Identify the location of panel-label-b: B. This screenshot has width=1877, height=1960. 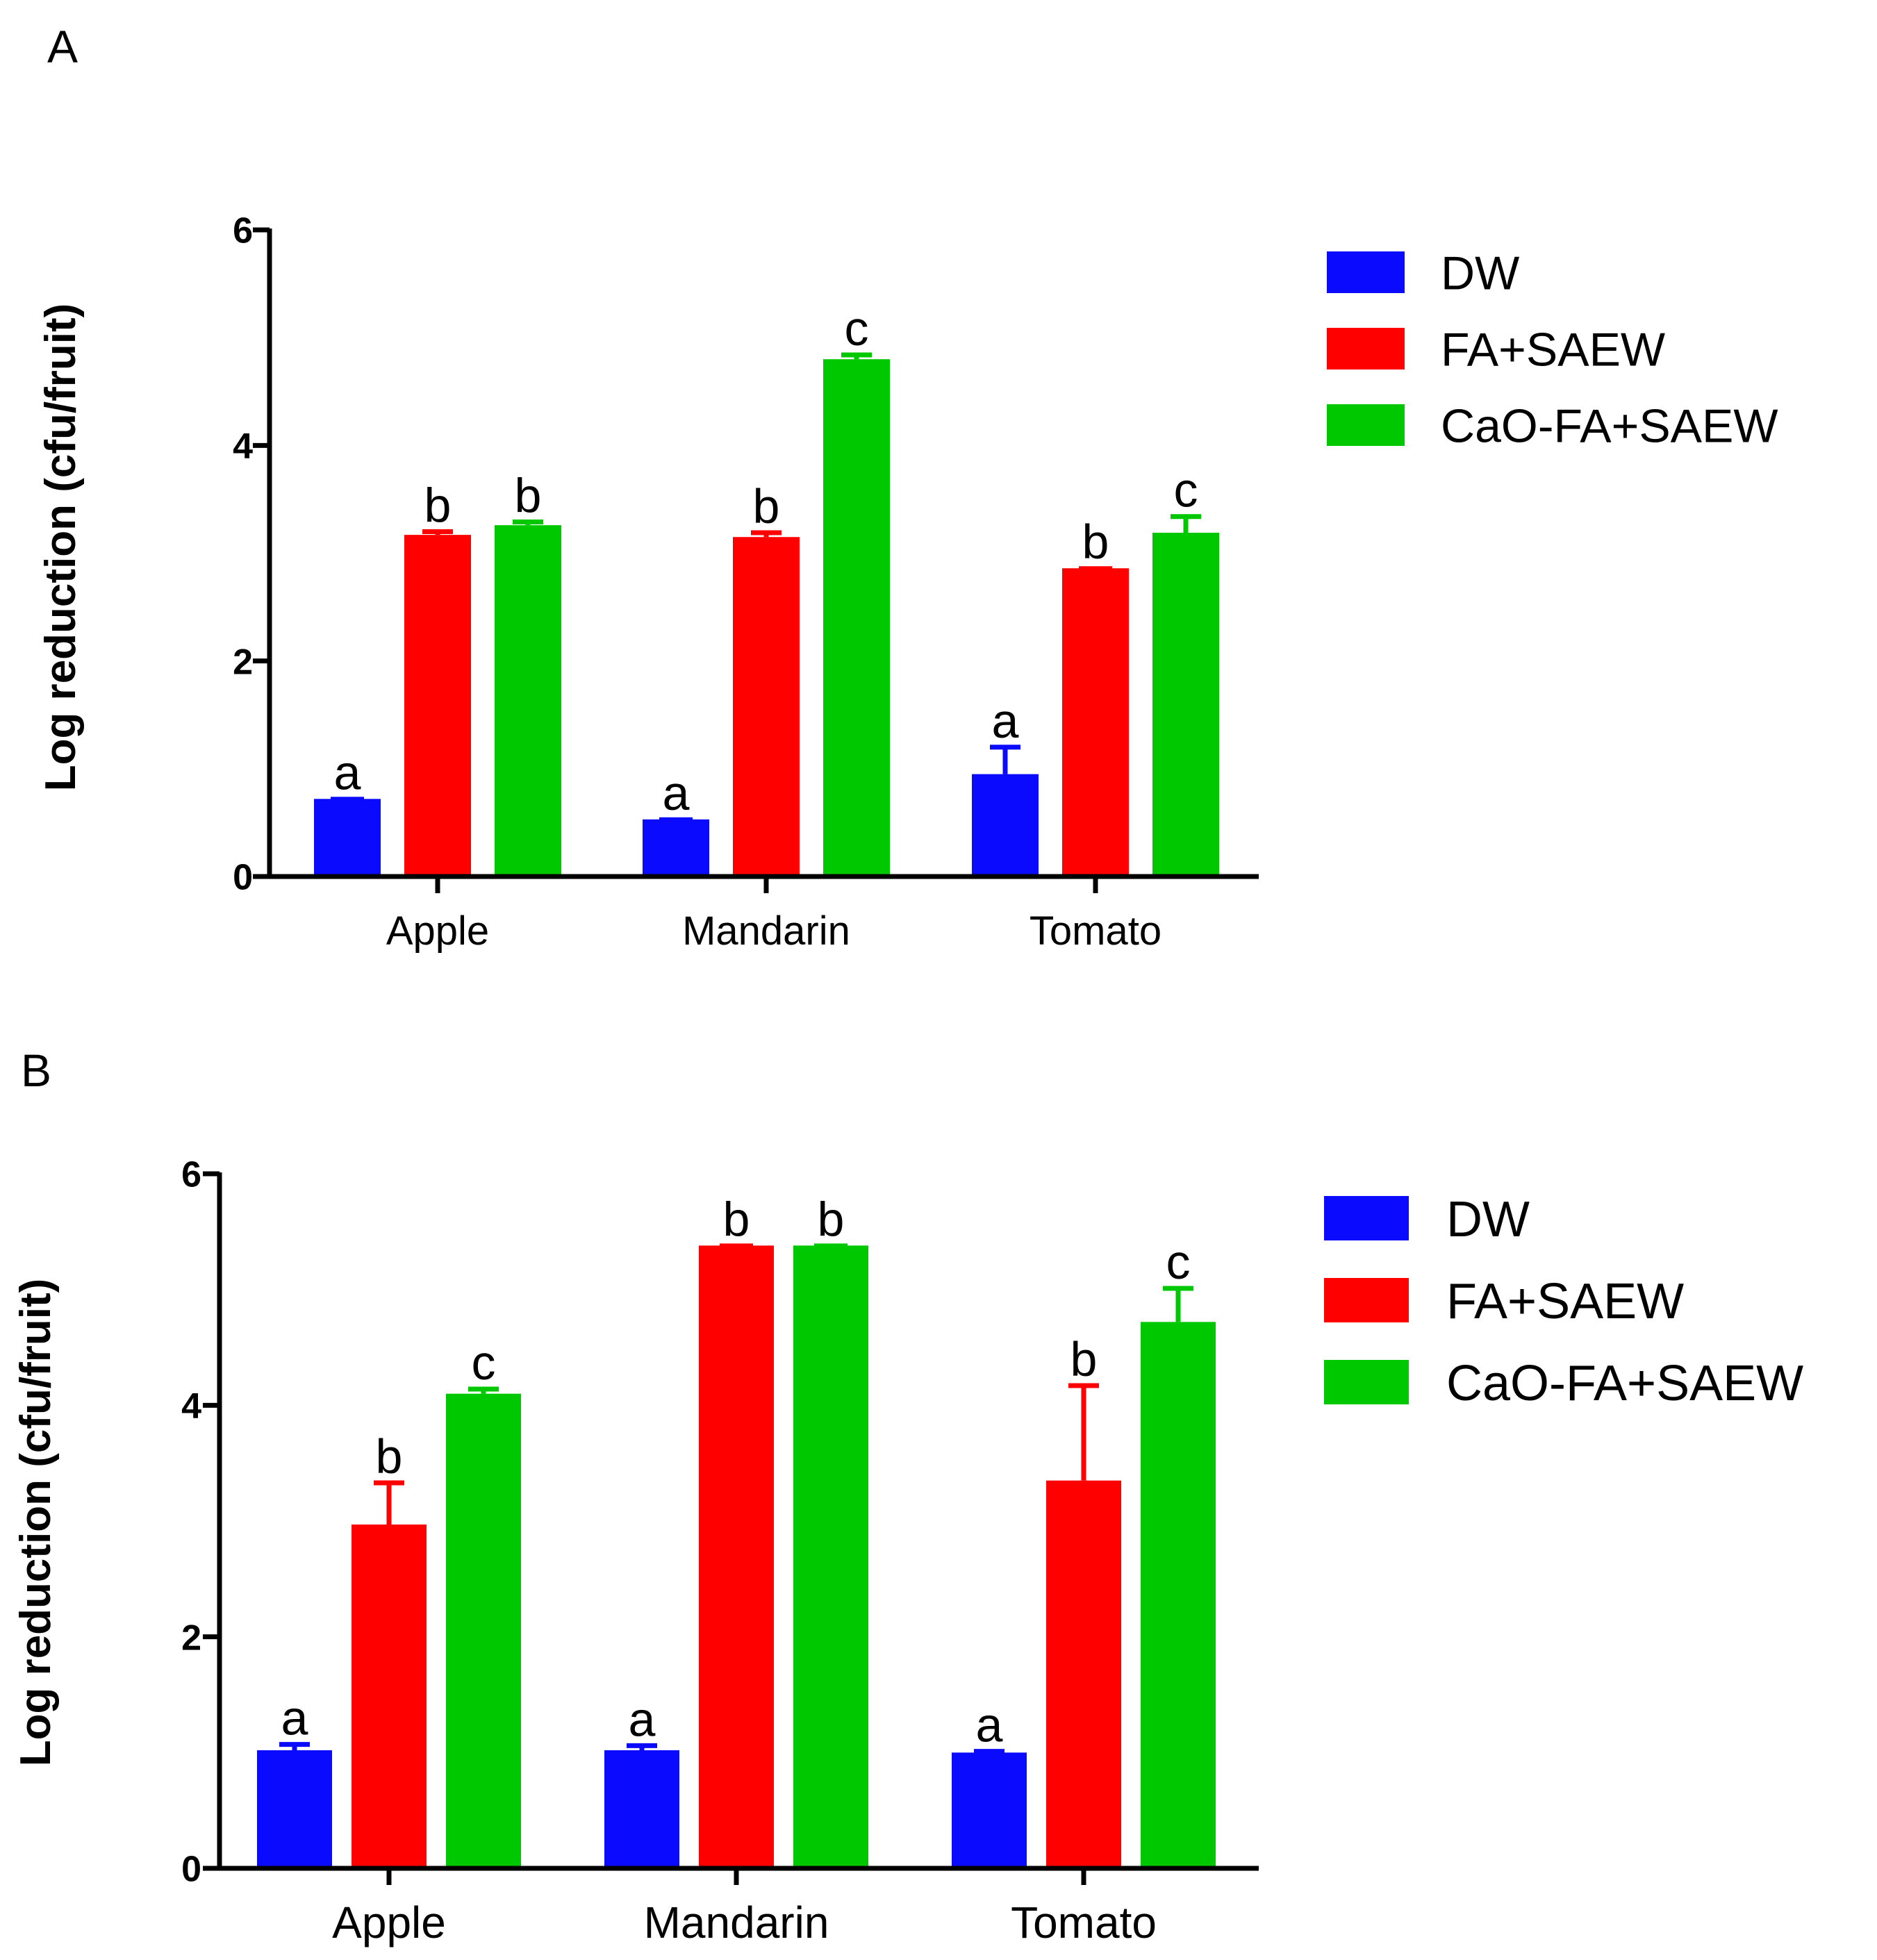
(36, 1070).